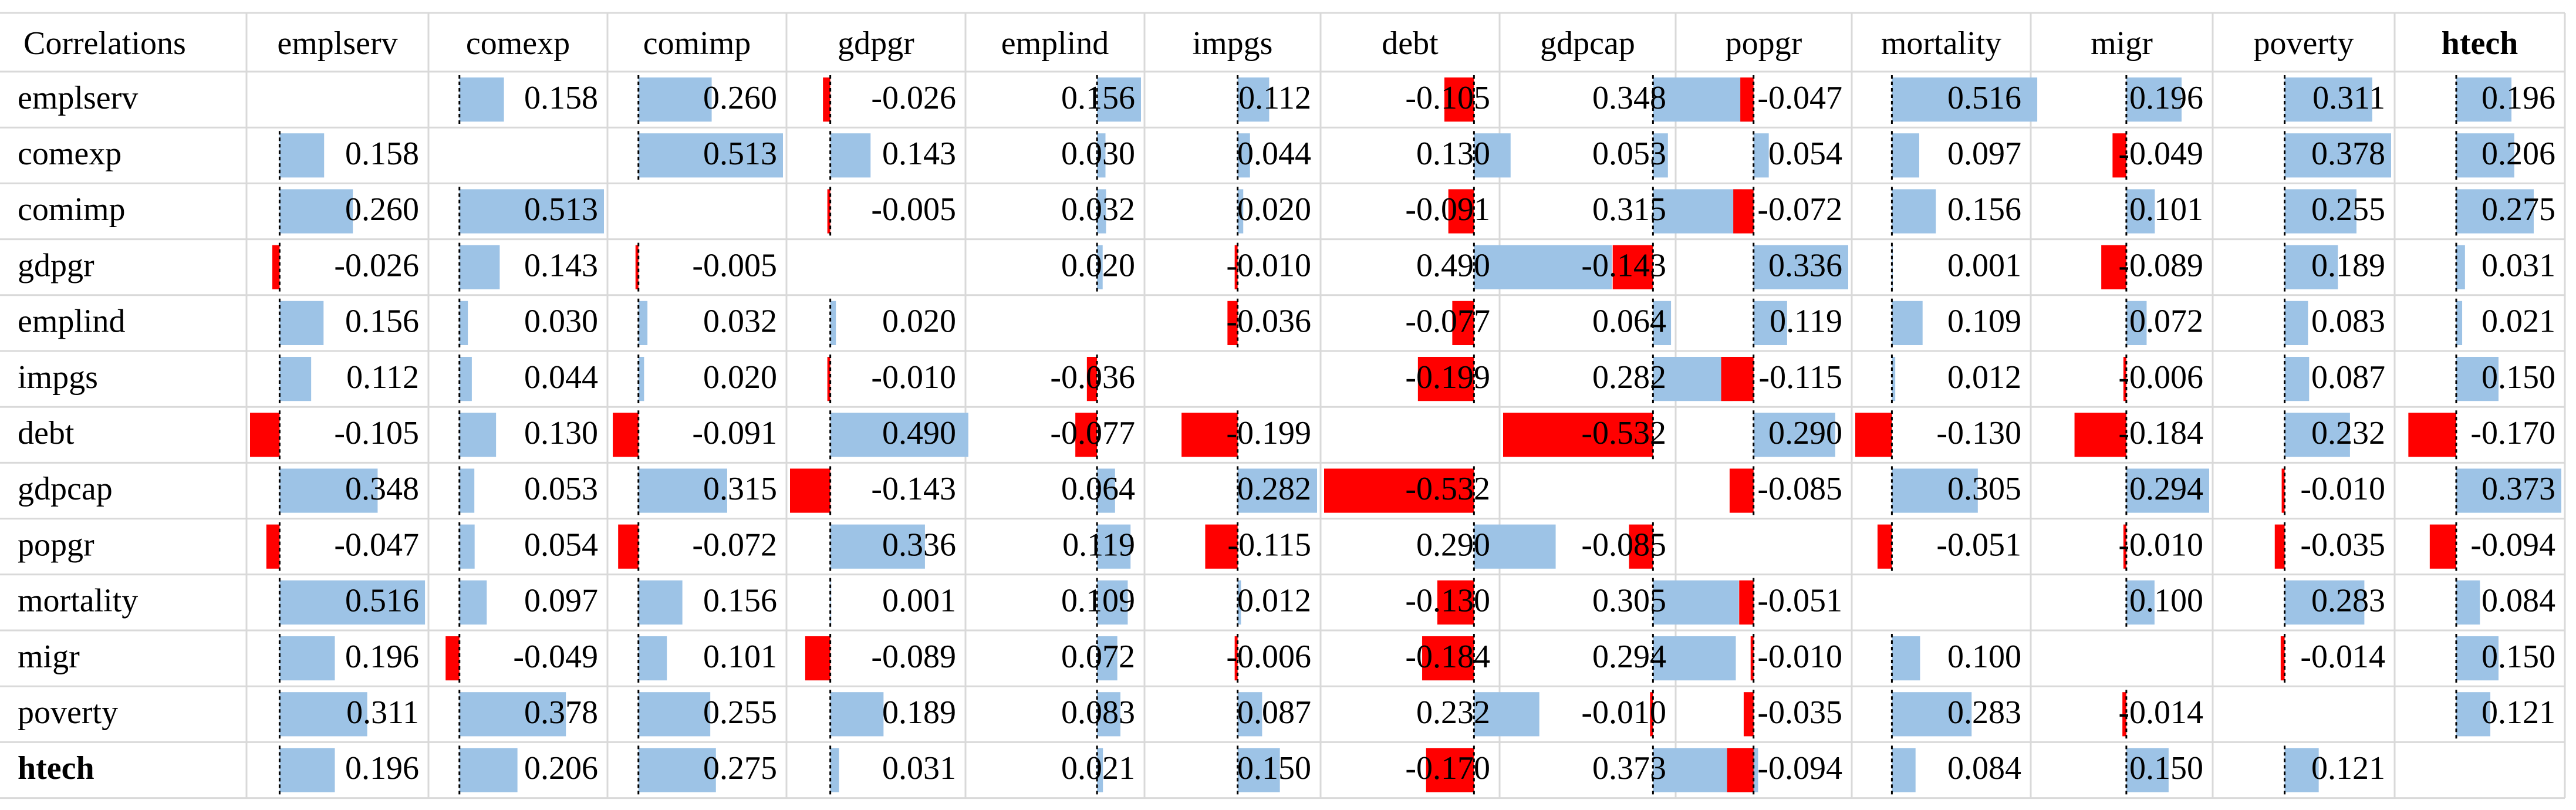 This screenshot has width=2576, height=810. What do you see at coordinates (734, 265) in the screenshot?
I see `data-label: -0.005` at bounding box center [734, 265].